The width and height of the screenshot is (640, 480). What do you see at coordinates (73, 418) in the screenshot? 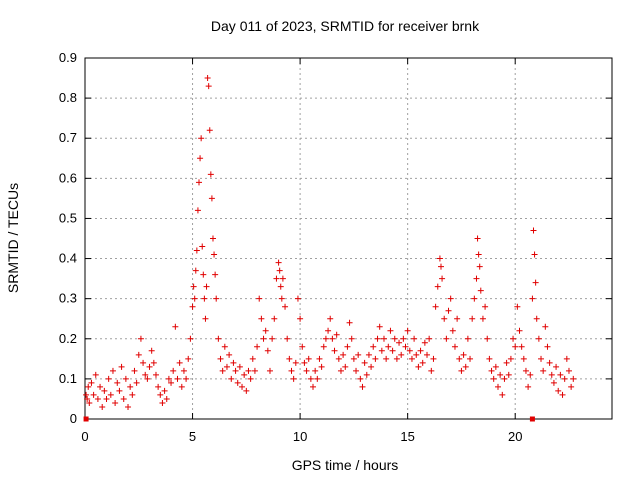
I see `y-tick-label: 0` at bounding box center [73, 418].